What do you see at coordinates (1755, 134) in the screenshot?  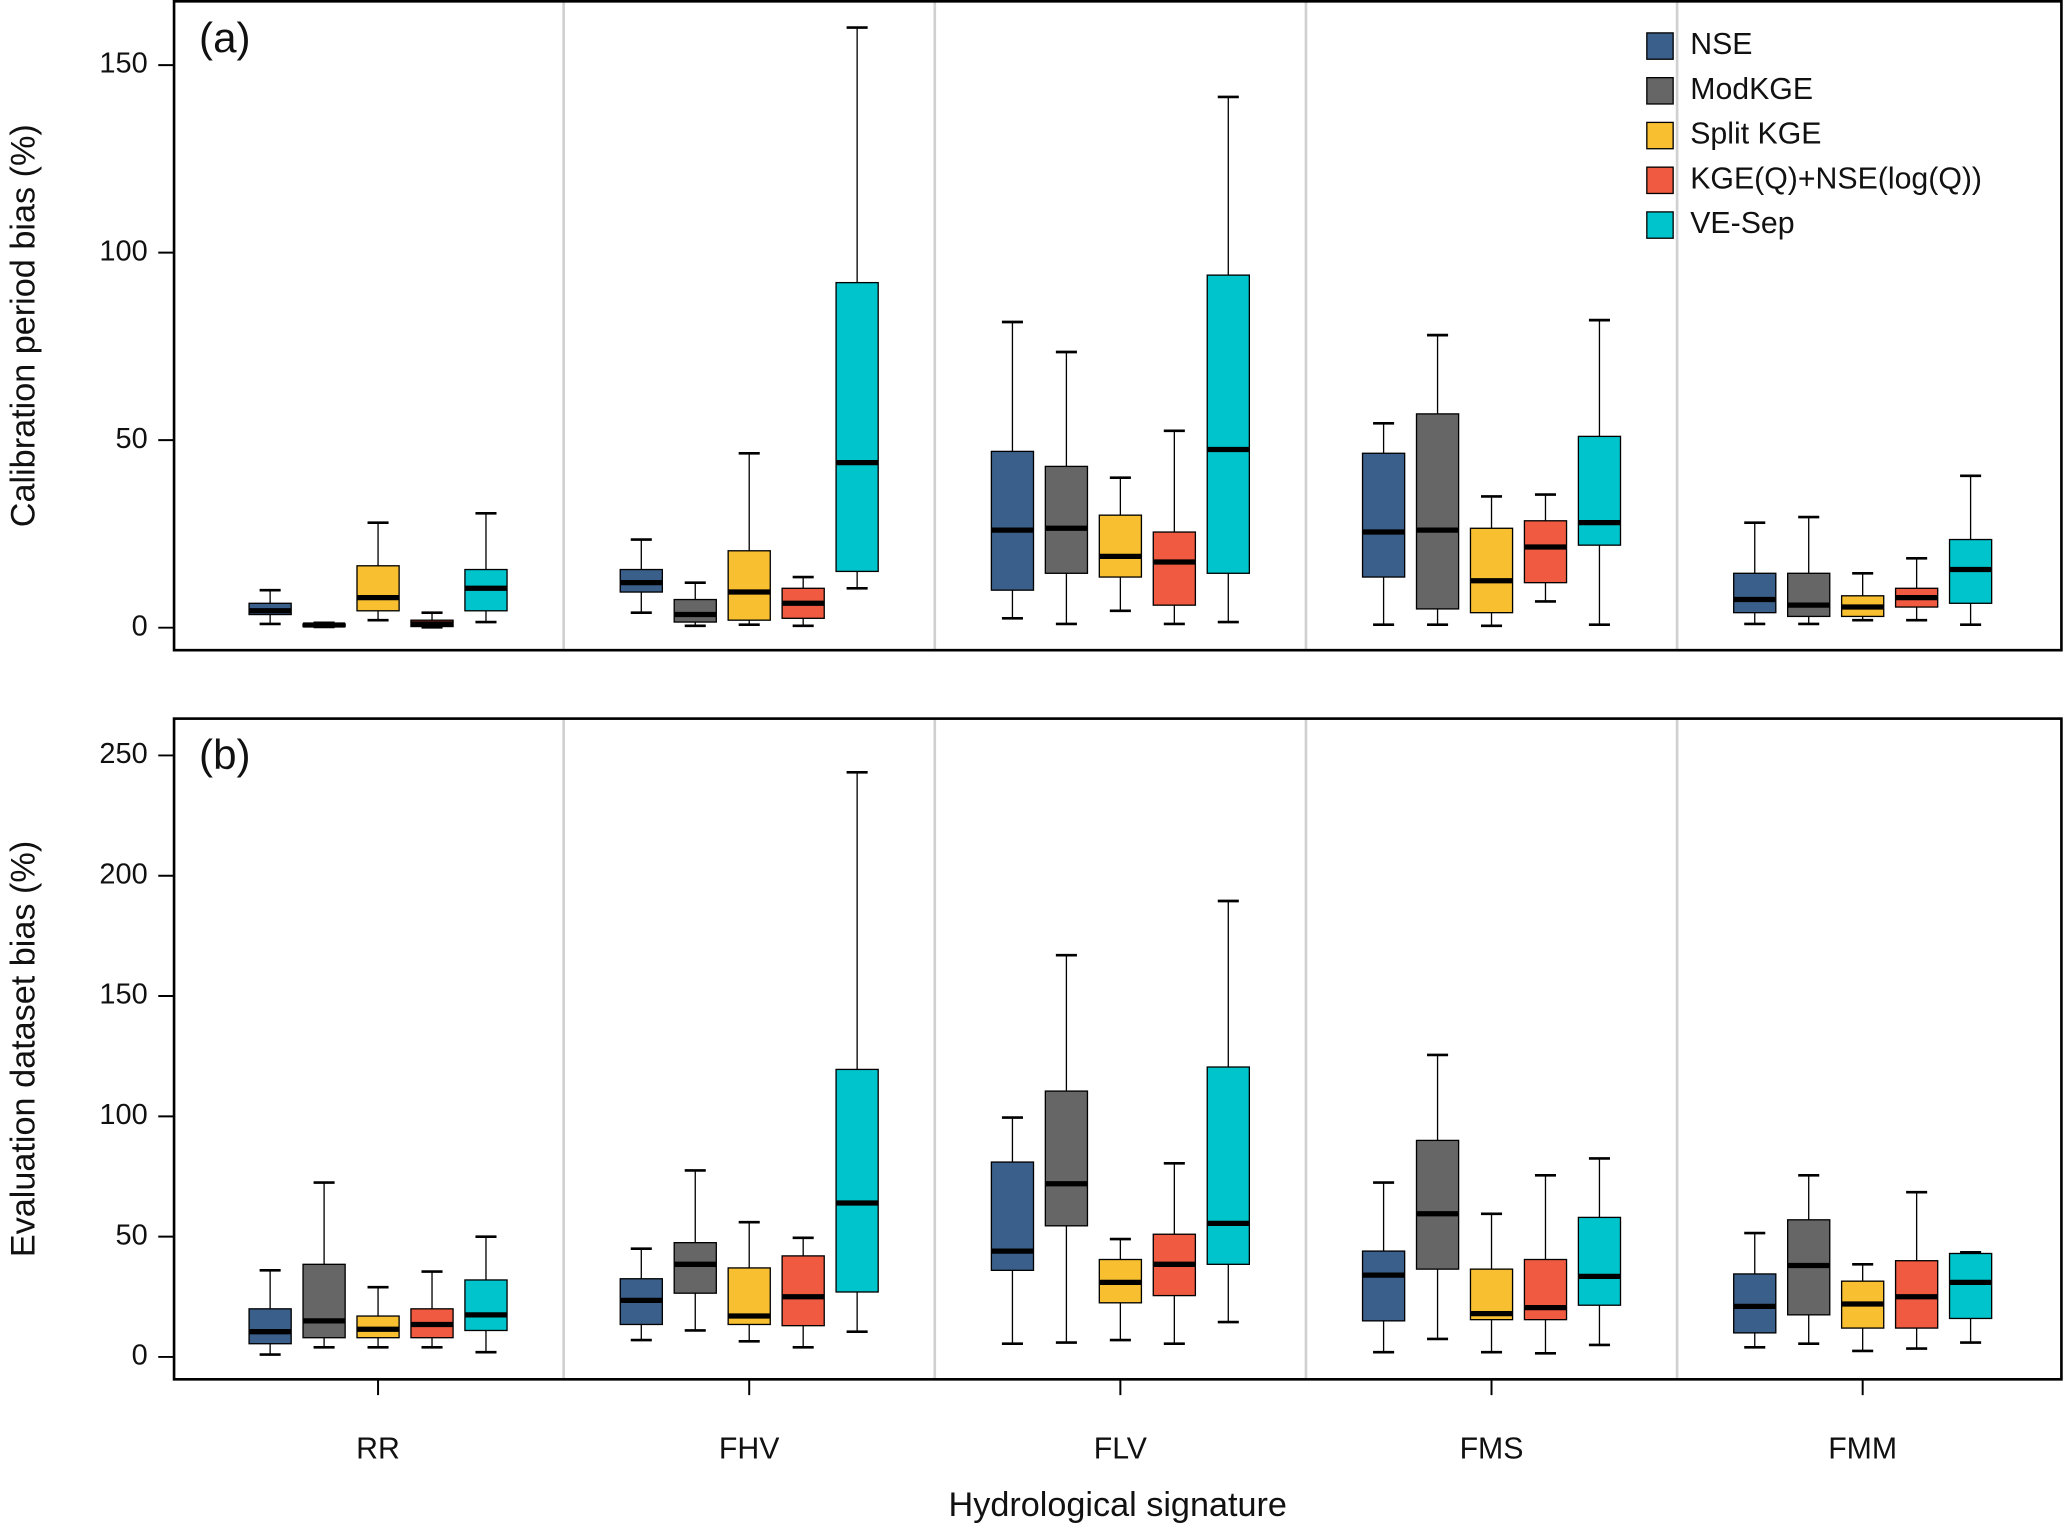 I see `legend-label: Split KGE` at bounding box center [1755, 134].